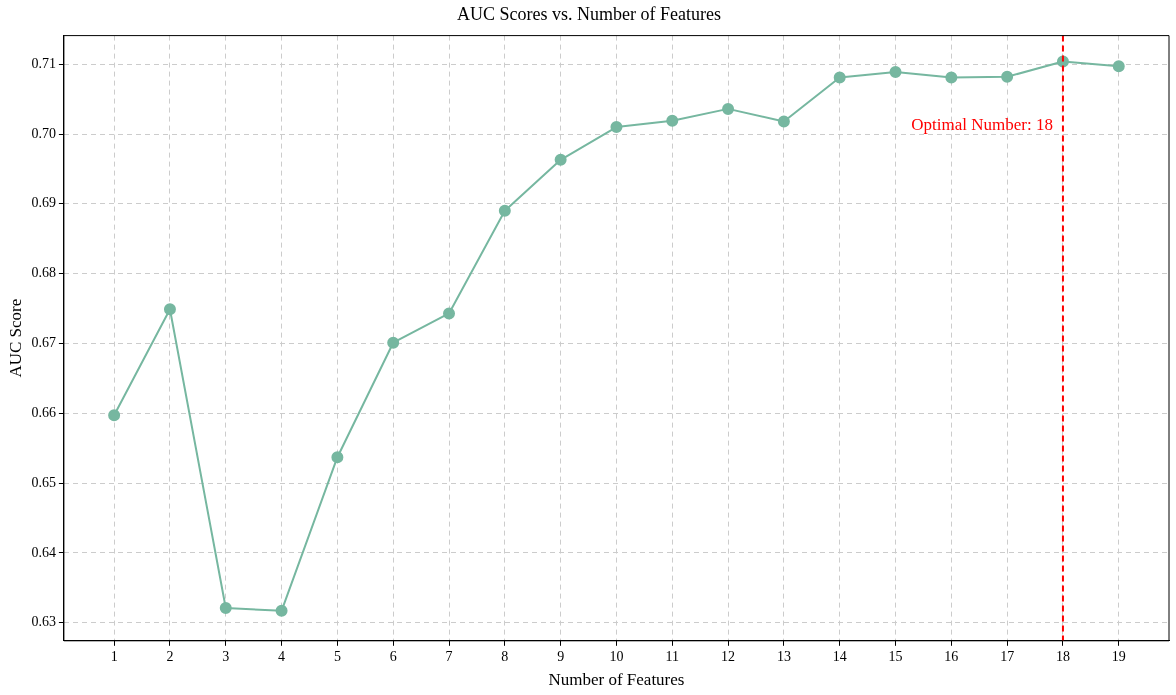 This screenshot has width=1176, height=695. What do you see at coordinates (43, 482) in the screenshot?
I see `y-tick-label: 0.65` at bounding box center [43, 482].